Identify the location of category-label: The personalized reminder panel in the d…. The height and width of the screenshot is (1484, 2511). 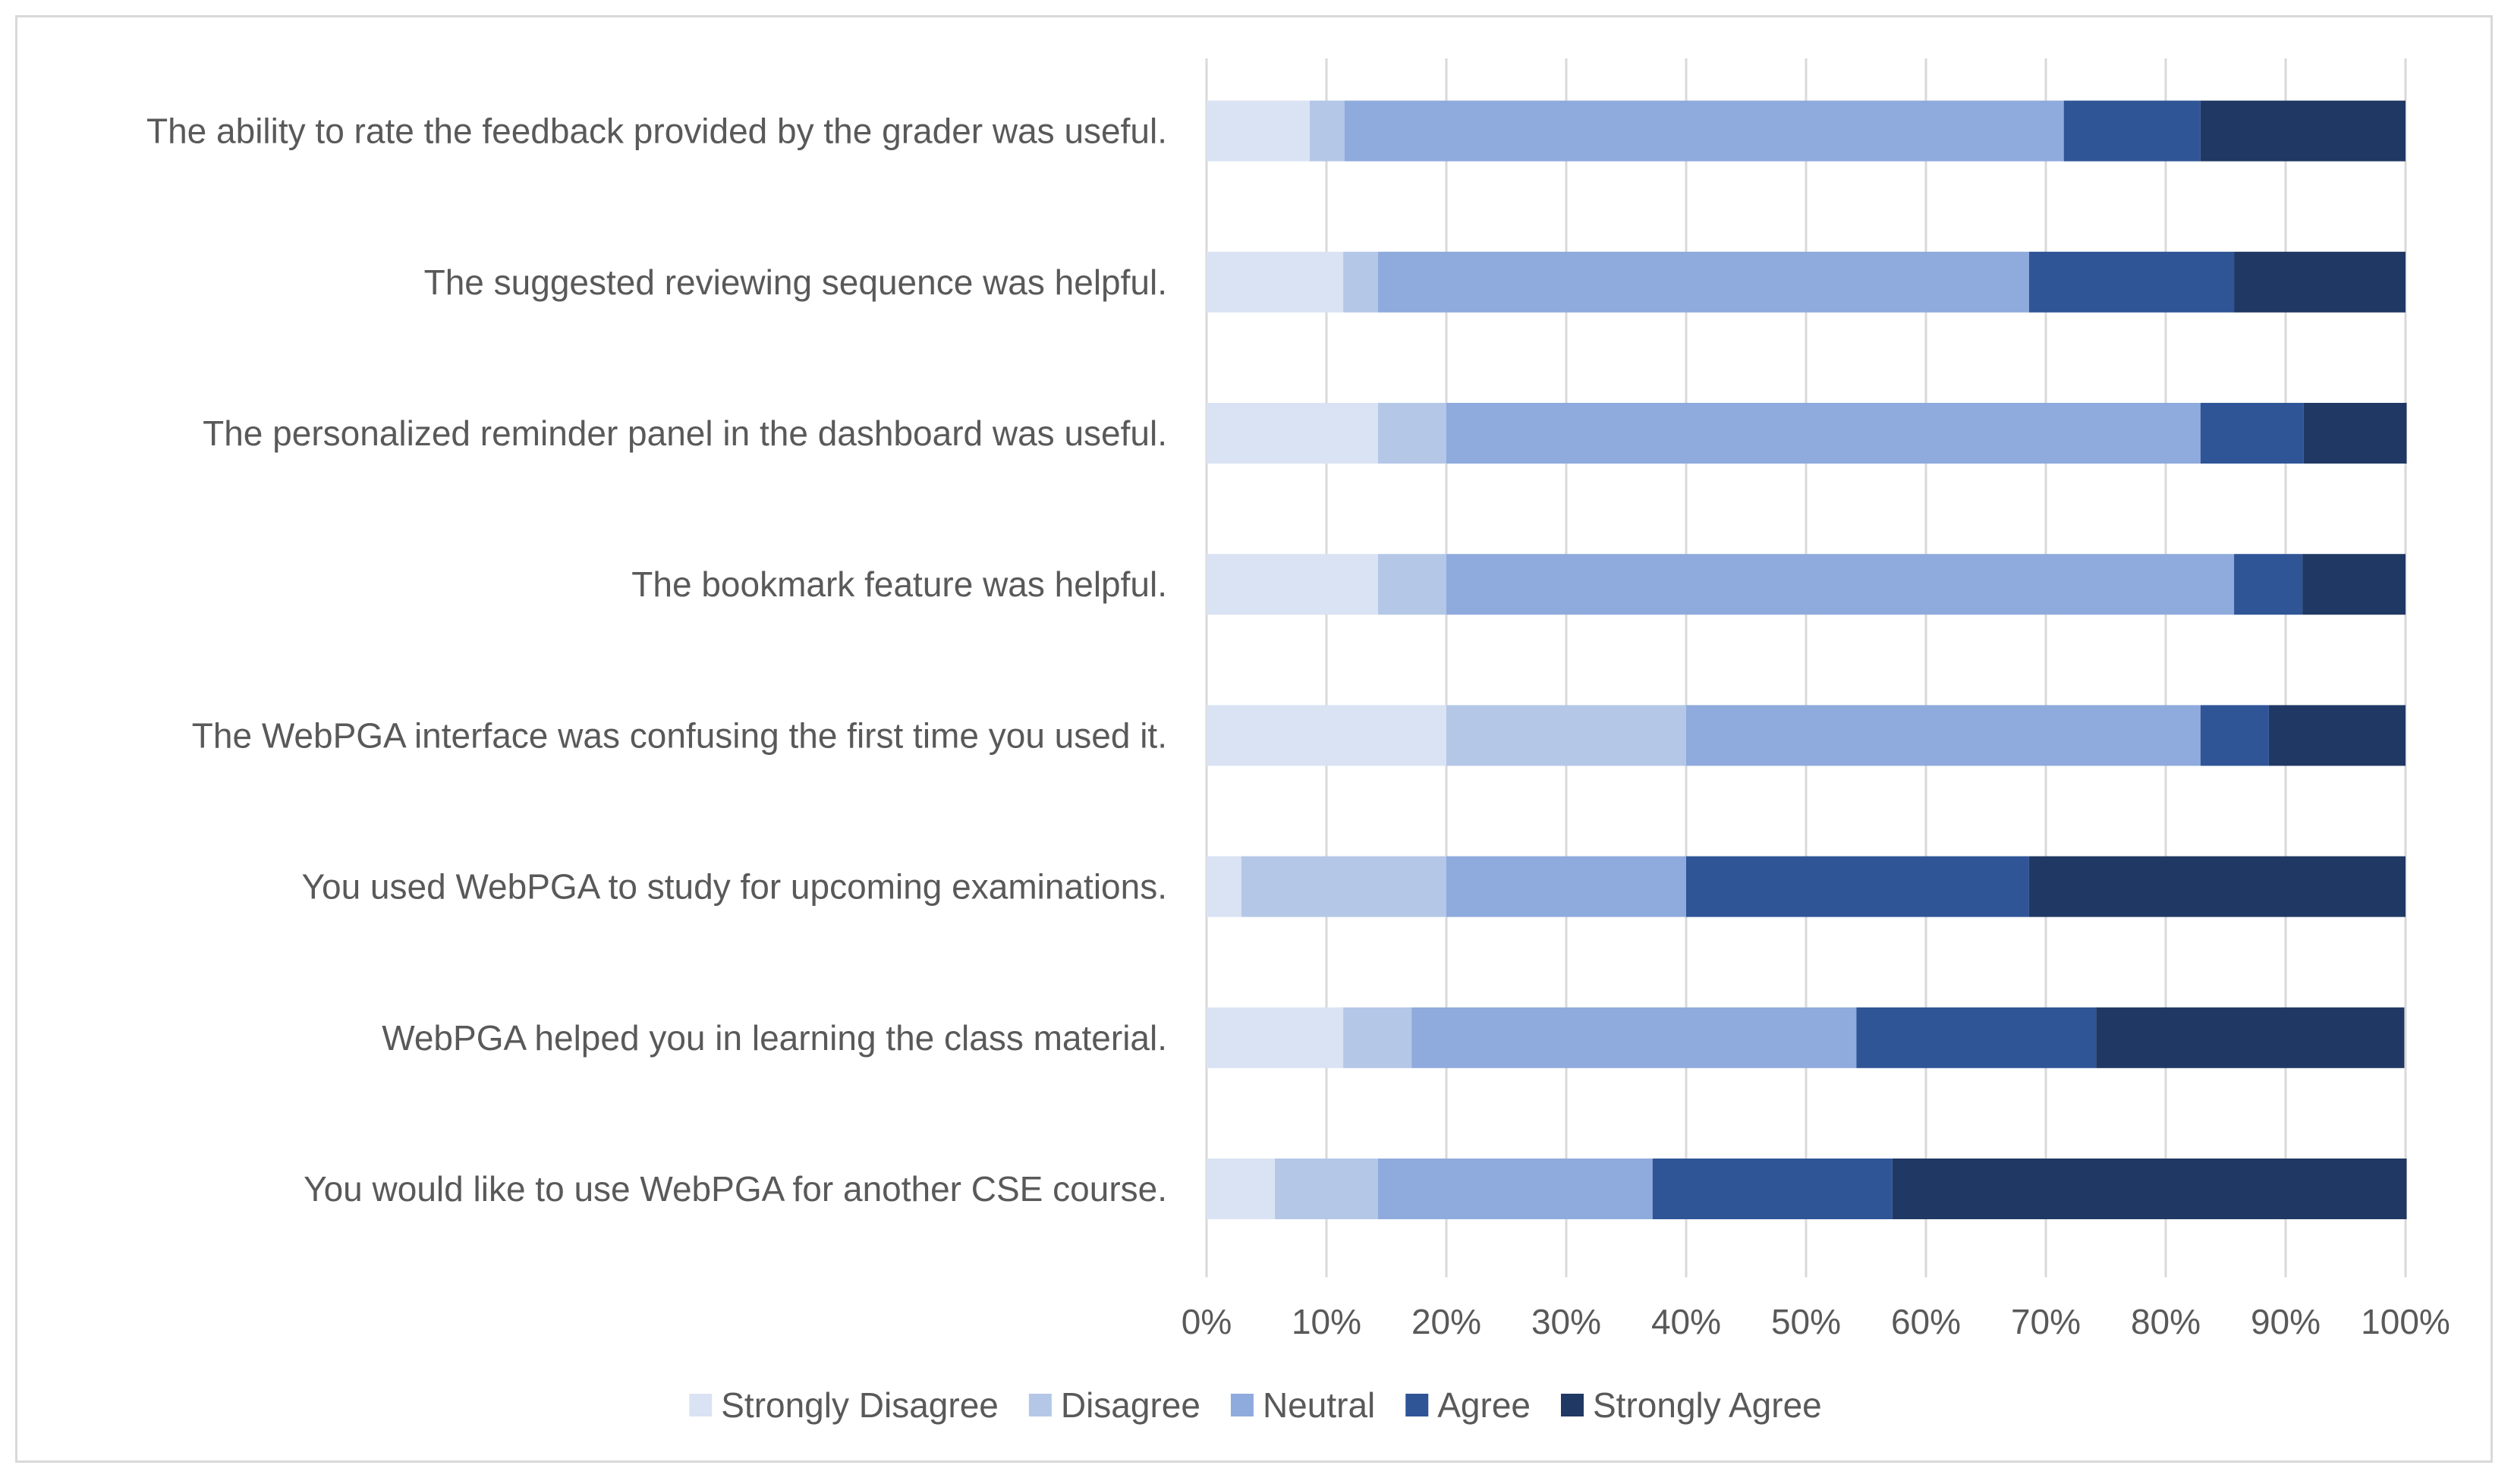
(685, 433).